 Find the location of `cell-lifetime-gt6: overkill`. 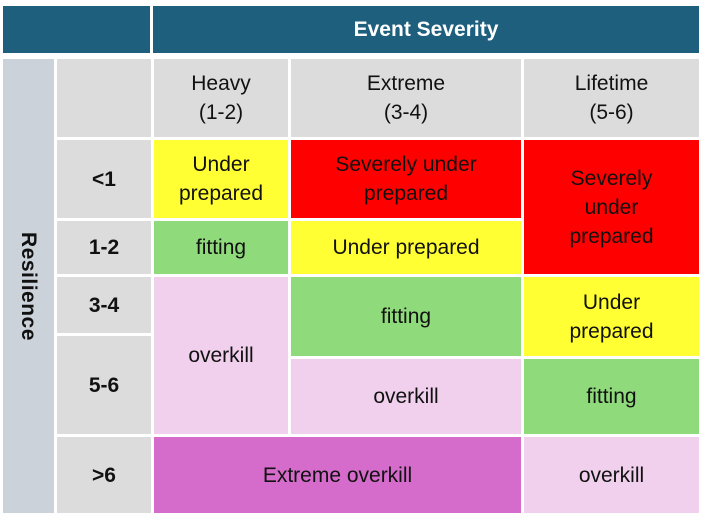

cell-lifetime-gt6: overkill is located at coordinates (611, 475).